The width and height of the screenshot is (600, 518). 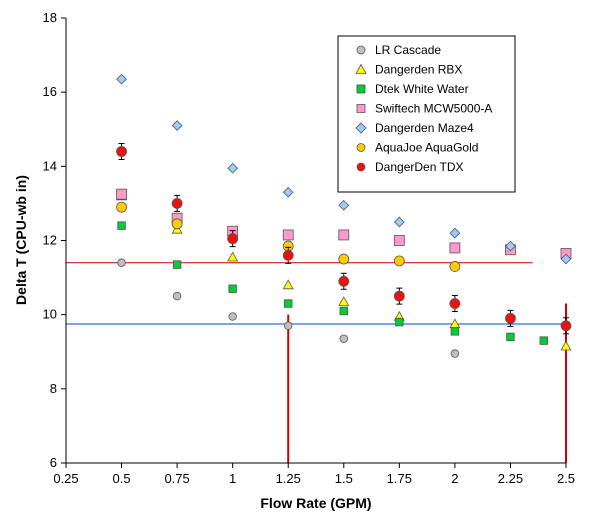 I want to click on y-tick-label: 14, so click(x=50, y=165).